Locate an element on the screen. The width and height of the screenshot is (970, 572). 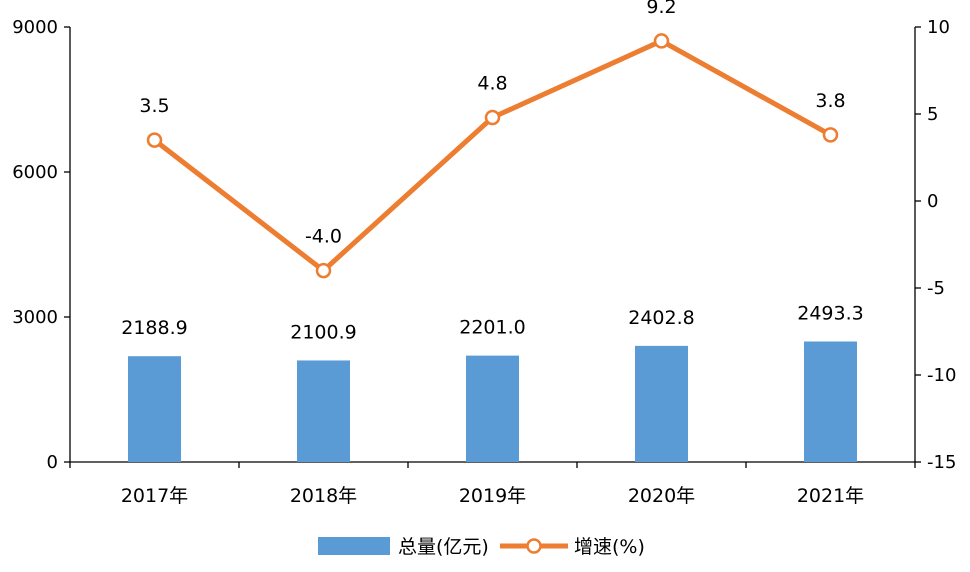
x-tick-label: 2017年 is located at coordinates (154, 496).